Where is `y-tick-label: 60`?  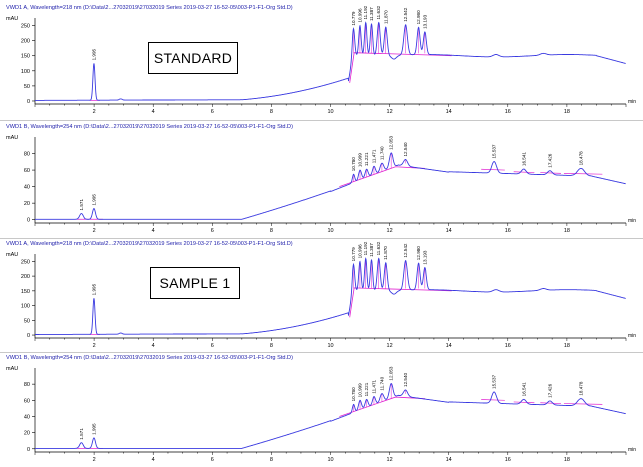 y-tick-label: 60 is located at coordinates (27, 401).